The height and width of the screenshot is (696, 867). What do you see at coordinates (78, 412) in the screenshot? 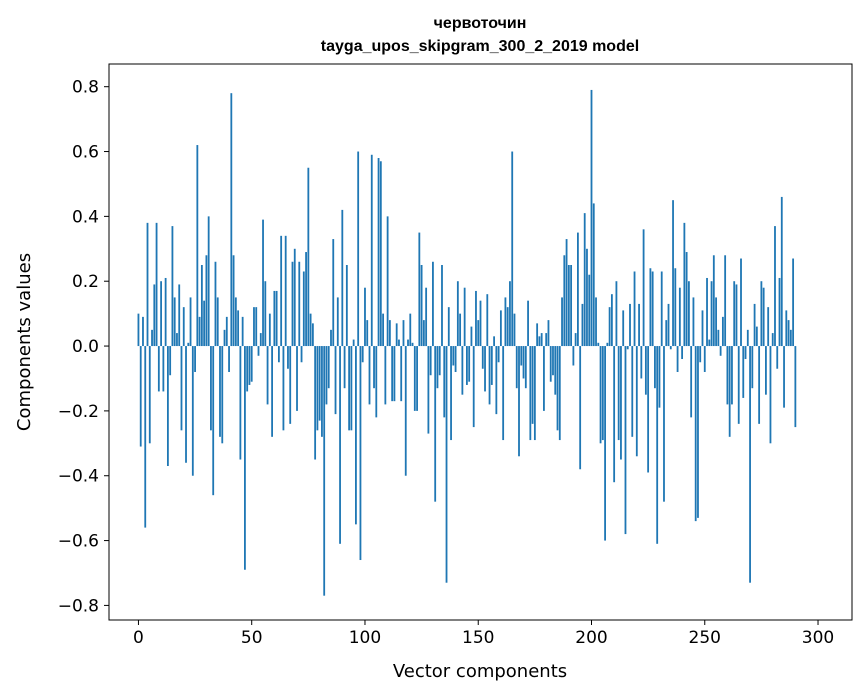
I see `y-tick-label: −0.2` at bounding box center [78, 412].